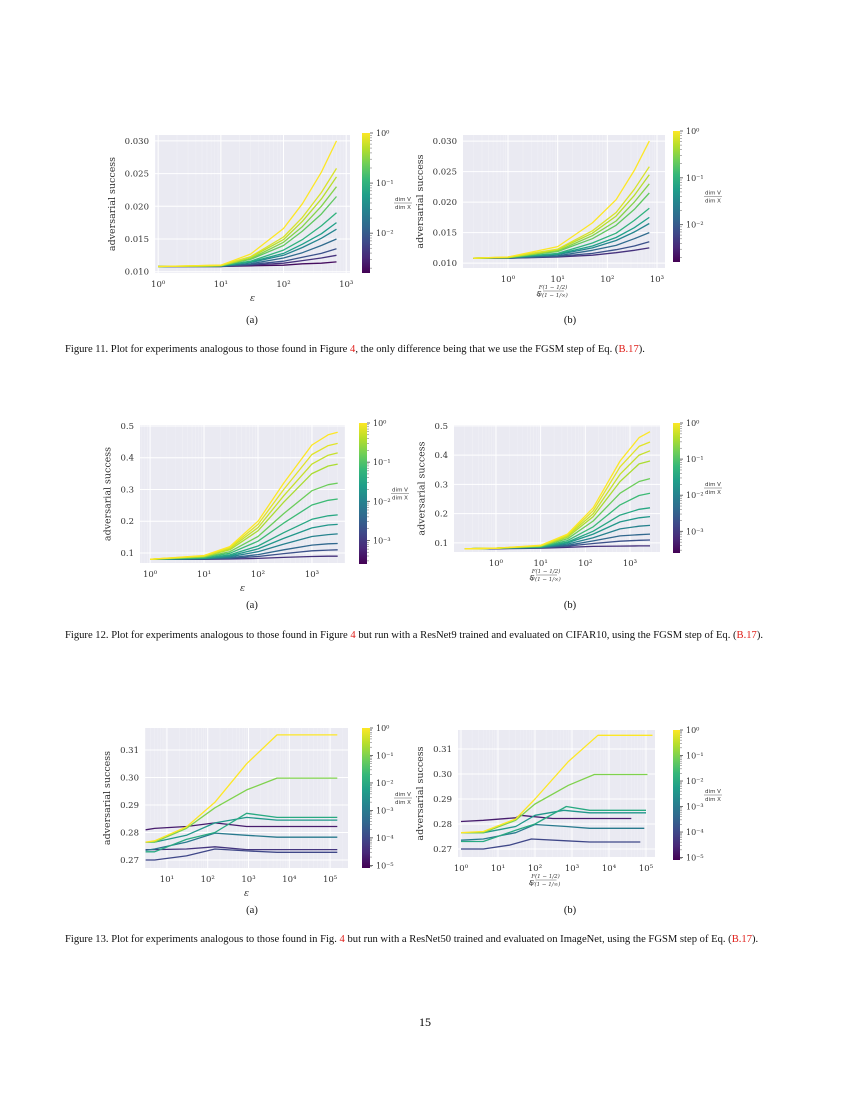 This screenshot has width=850, height=1100. I want to click on x-axis-label-exponent-numerator: F(1 − 1/2), so click(546, 571).